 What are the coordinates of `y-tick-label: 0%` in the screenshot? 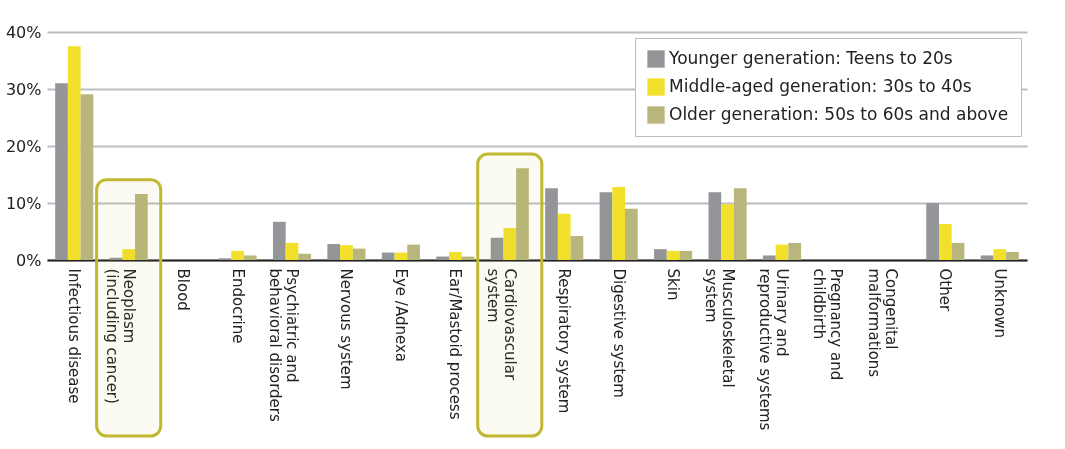 It's located at (29, 260).